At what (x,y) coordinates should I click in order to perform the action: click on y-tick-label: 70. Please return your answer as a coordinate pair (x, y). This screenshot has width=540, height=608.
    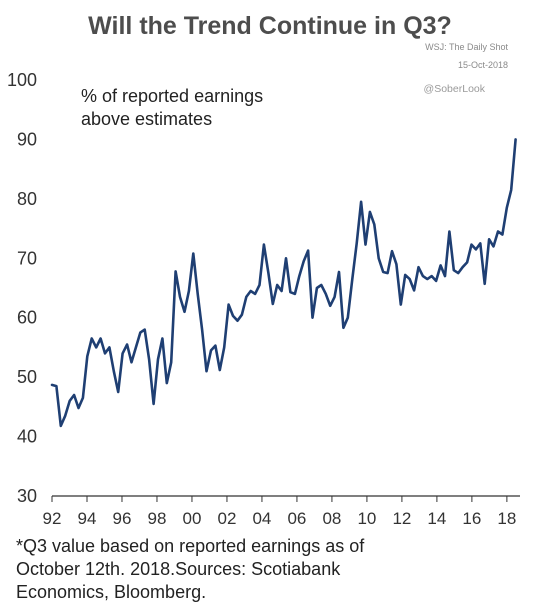
    Looking at the image, I should click on (27, 258).